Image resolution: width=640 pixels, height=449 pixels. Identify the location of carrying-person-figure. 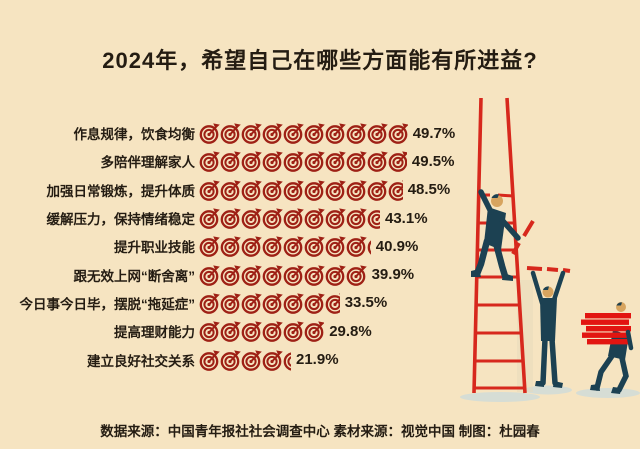
(607, 348).